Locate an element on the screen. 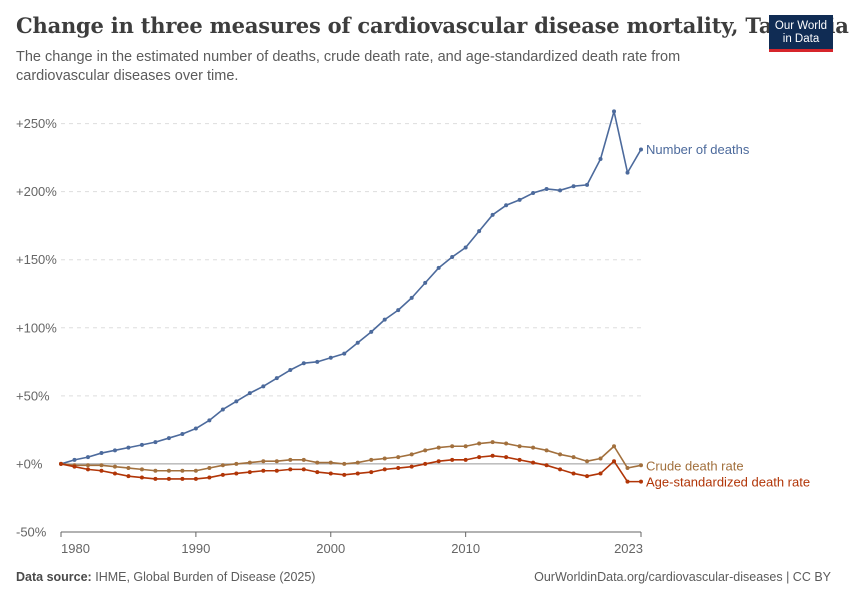 This screenshot has height=600, width=850. y-tick-label: +50% is located at coordinates (33, 395).